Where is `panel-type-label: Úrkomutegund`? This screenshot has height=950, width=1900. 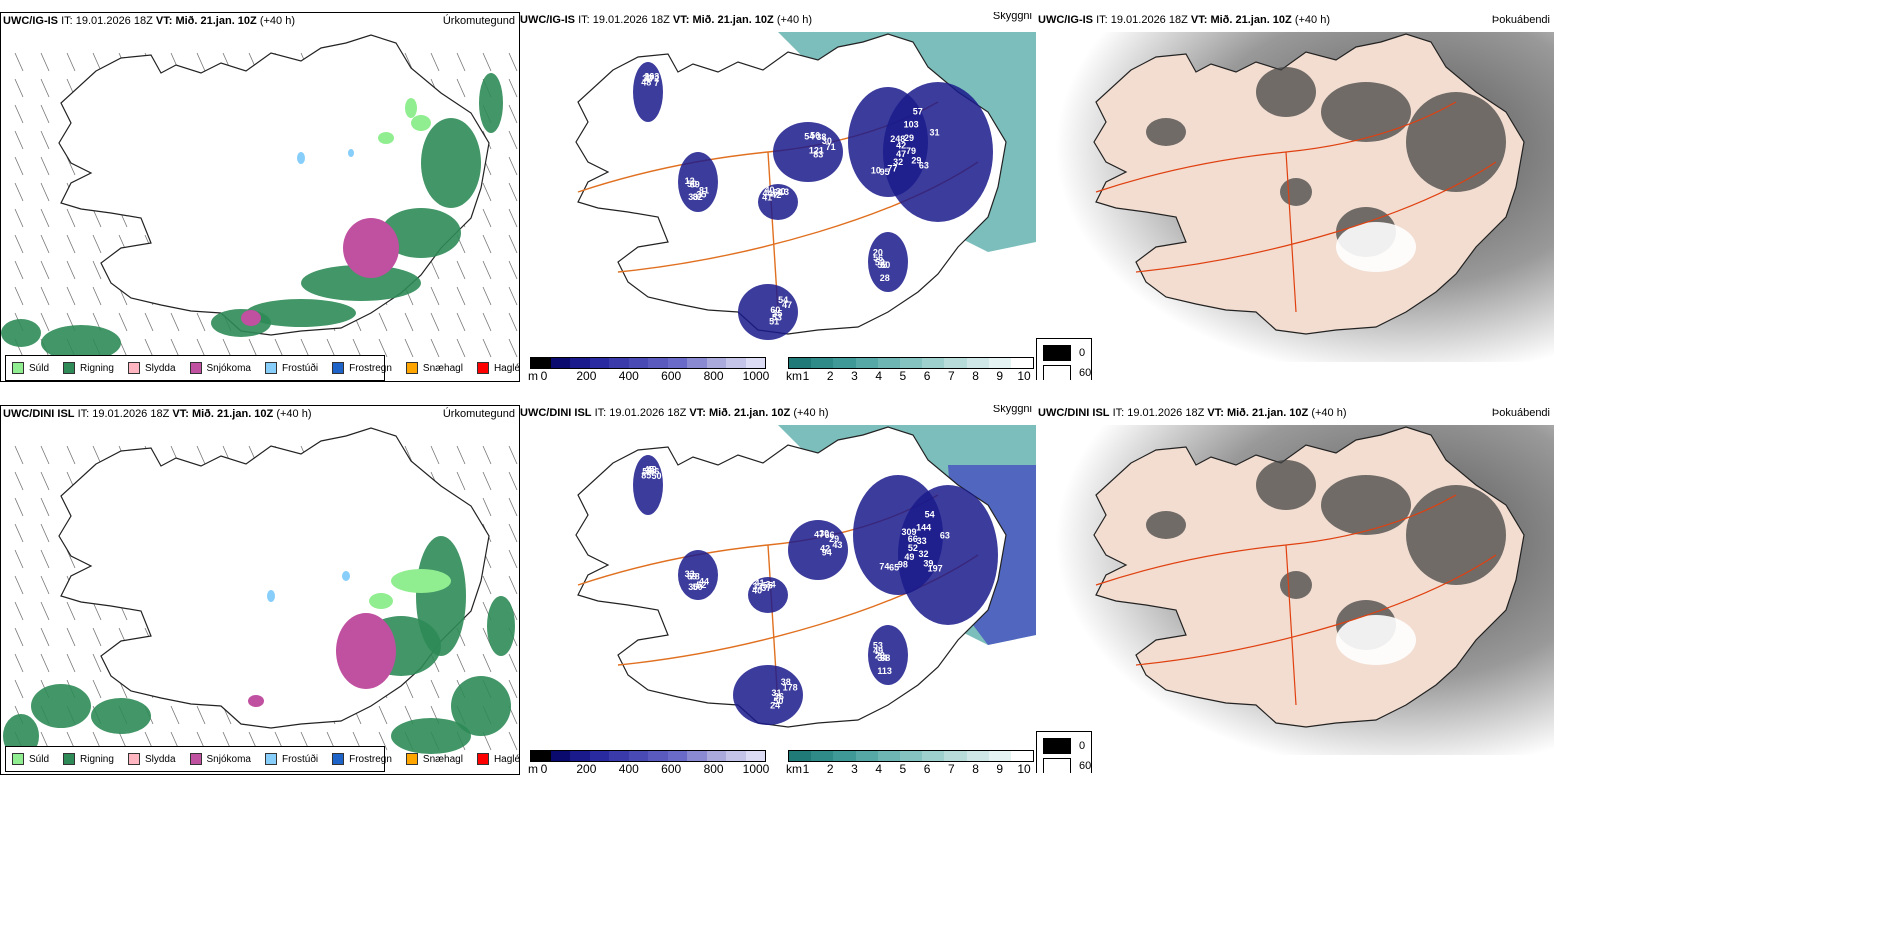 panel-type-label: Úrkomutegund is located at coordinates (478, 21).